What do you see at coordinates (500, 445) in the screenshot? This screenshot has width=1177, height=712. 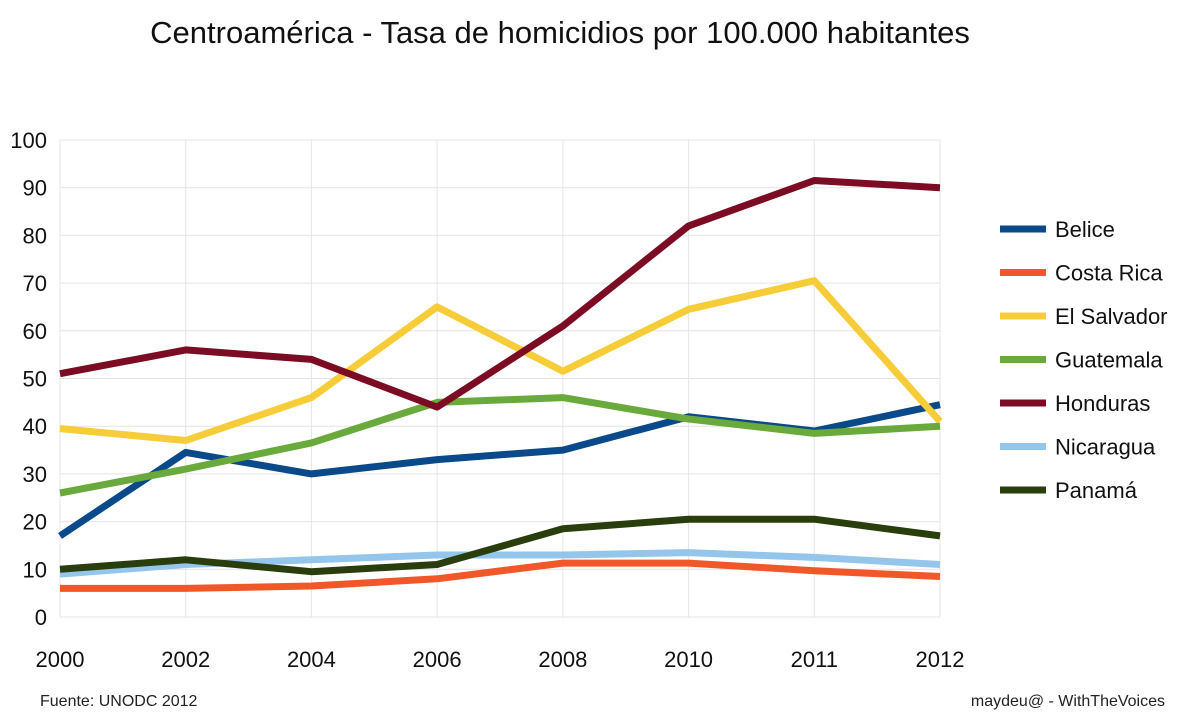 I see `series-line-guatemala` at bounding box center [500, 445].